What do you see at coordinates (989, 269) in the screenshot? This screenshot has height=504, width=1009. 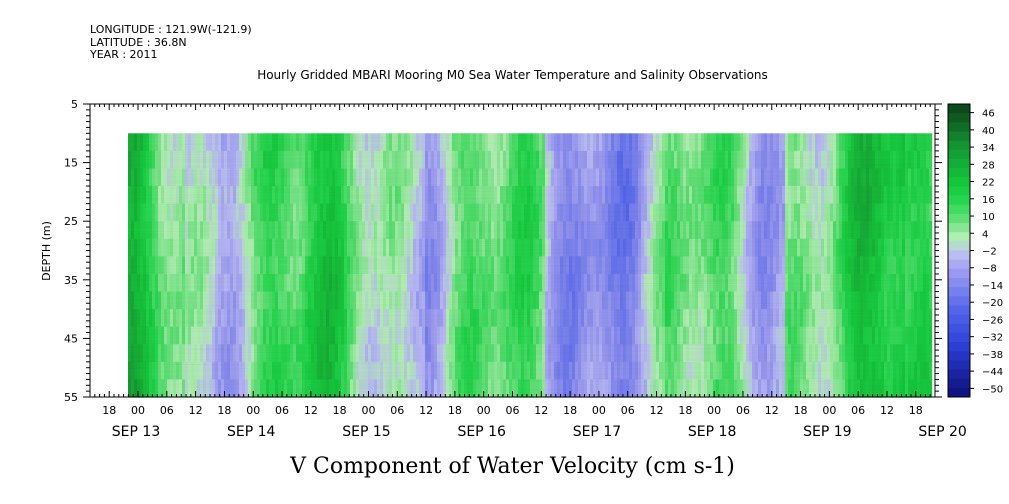 I see `colorbar-tick-label: −8` at bounding box center [989, 269].